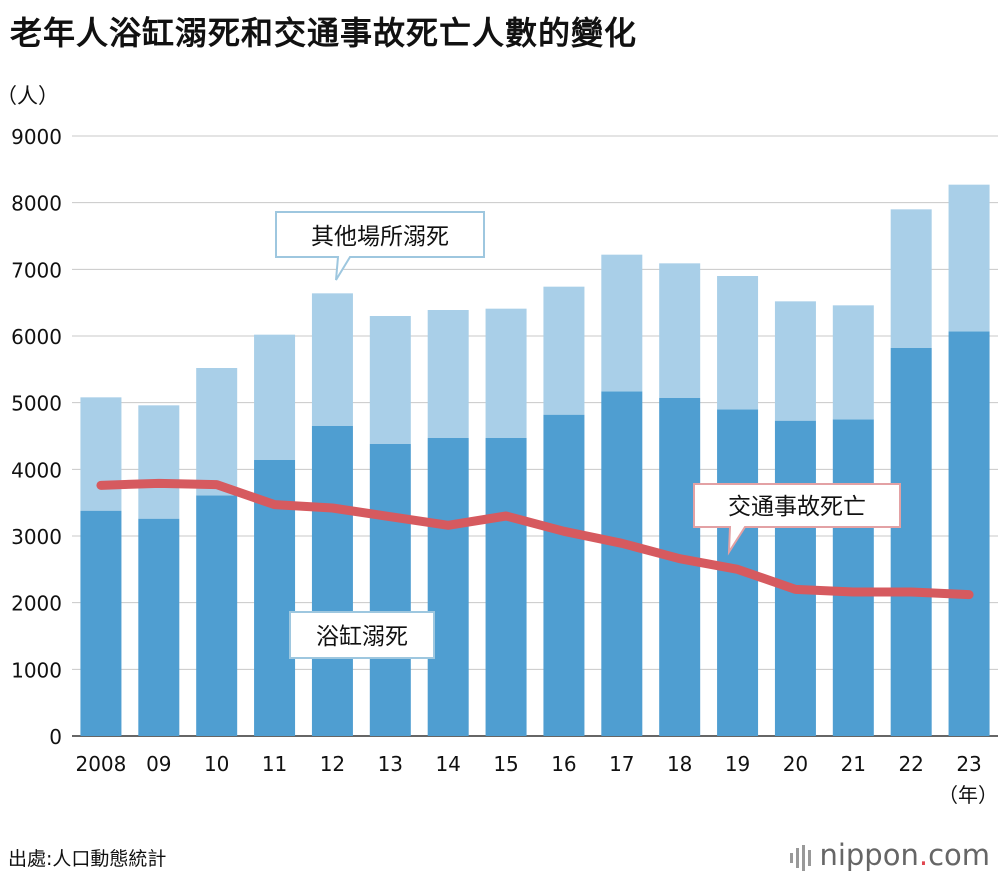 Image resolution: width=1000 pixels, height=880 pixels. What do you see at coordinates (679, 764) in the screenshot?
I see `x-tick-label: 18` at bounding box center [679, 764].